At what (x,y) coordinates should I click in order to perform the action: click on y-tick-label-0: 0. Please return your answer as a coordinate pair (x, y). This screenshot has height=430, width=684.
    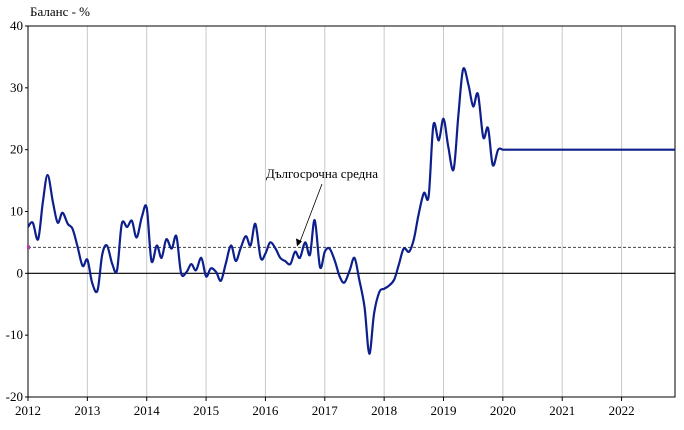
    Looking at the image, I should click on (20, 272).